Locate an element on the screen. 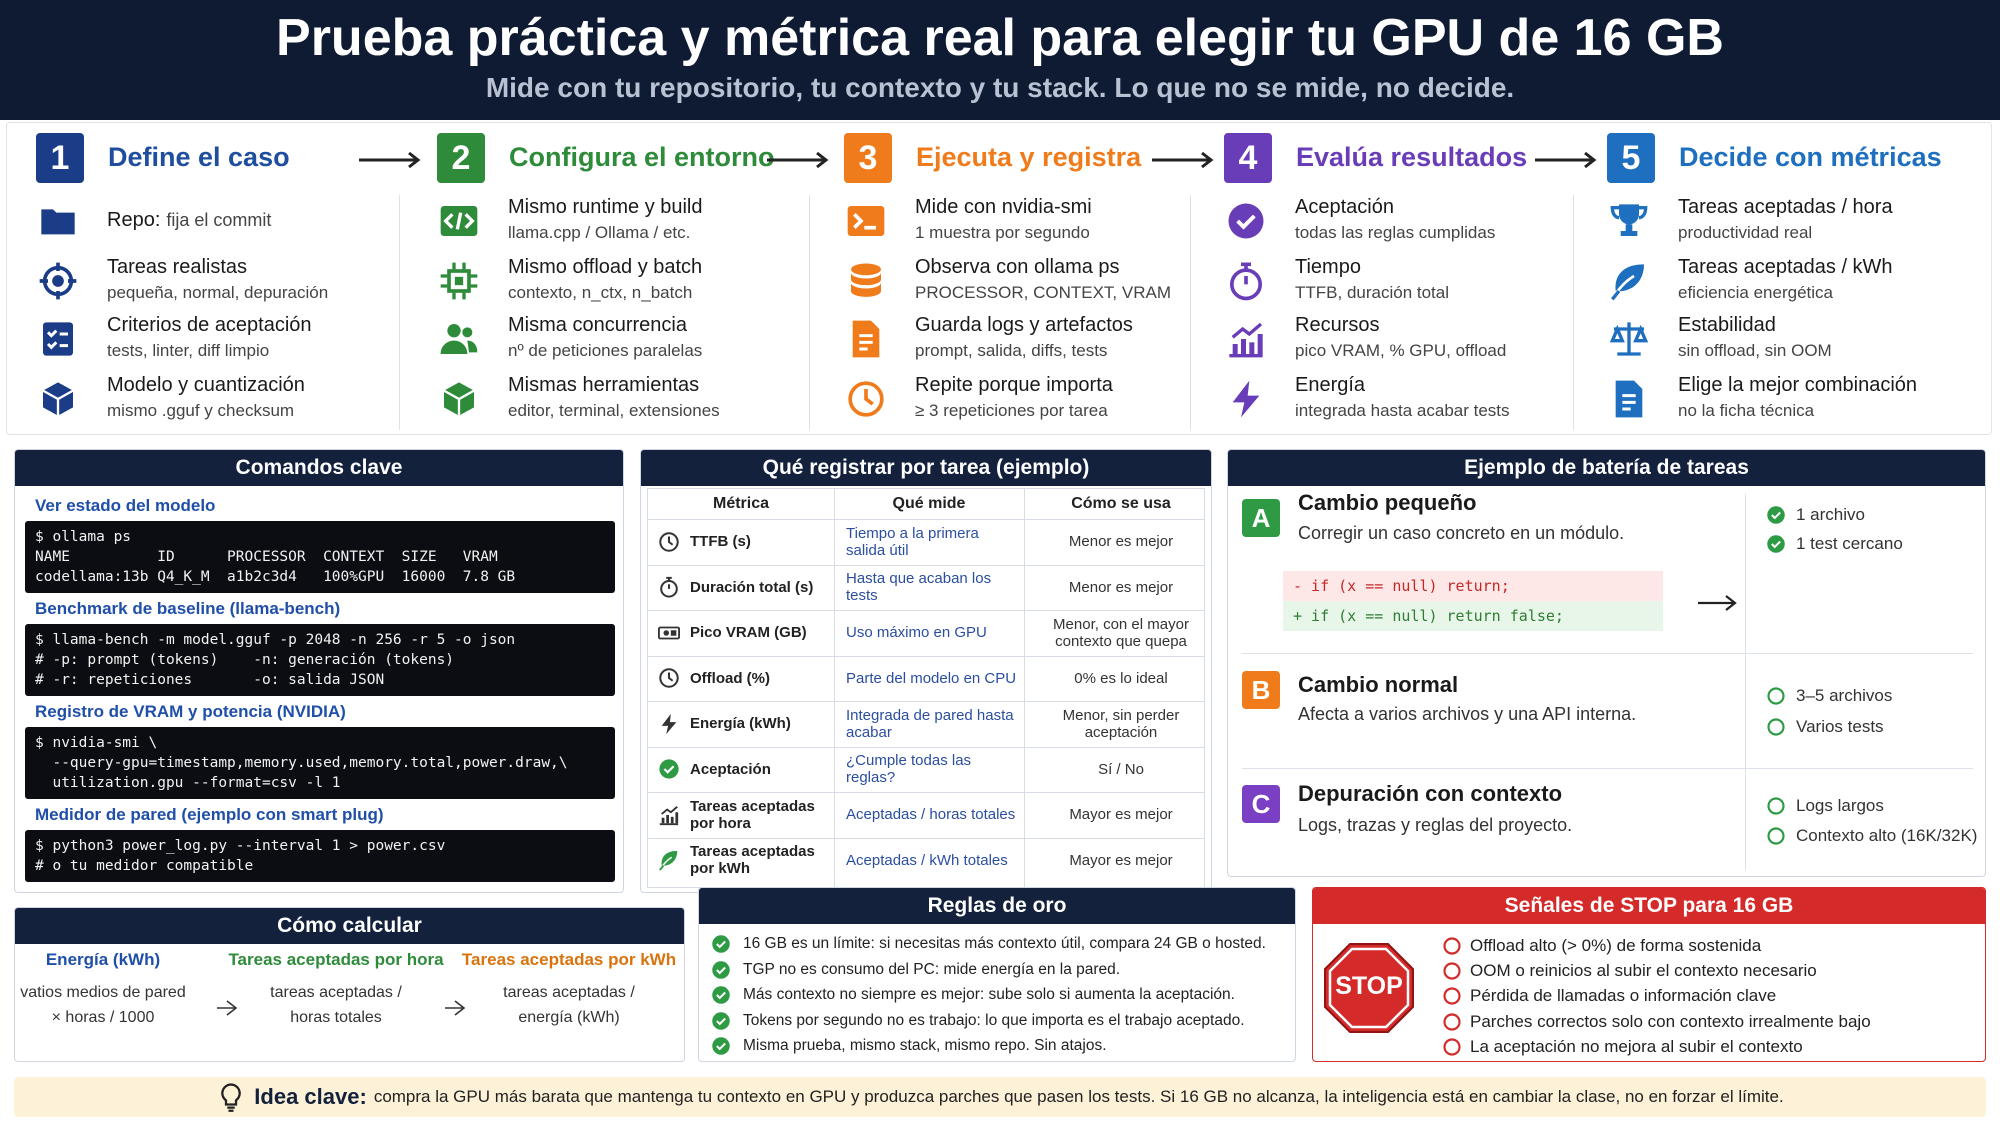 The width and height of the screenshot is (2000, 1125). step-item-desc: no la ficha técnica is located at coordinates (1746, 410).